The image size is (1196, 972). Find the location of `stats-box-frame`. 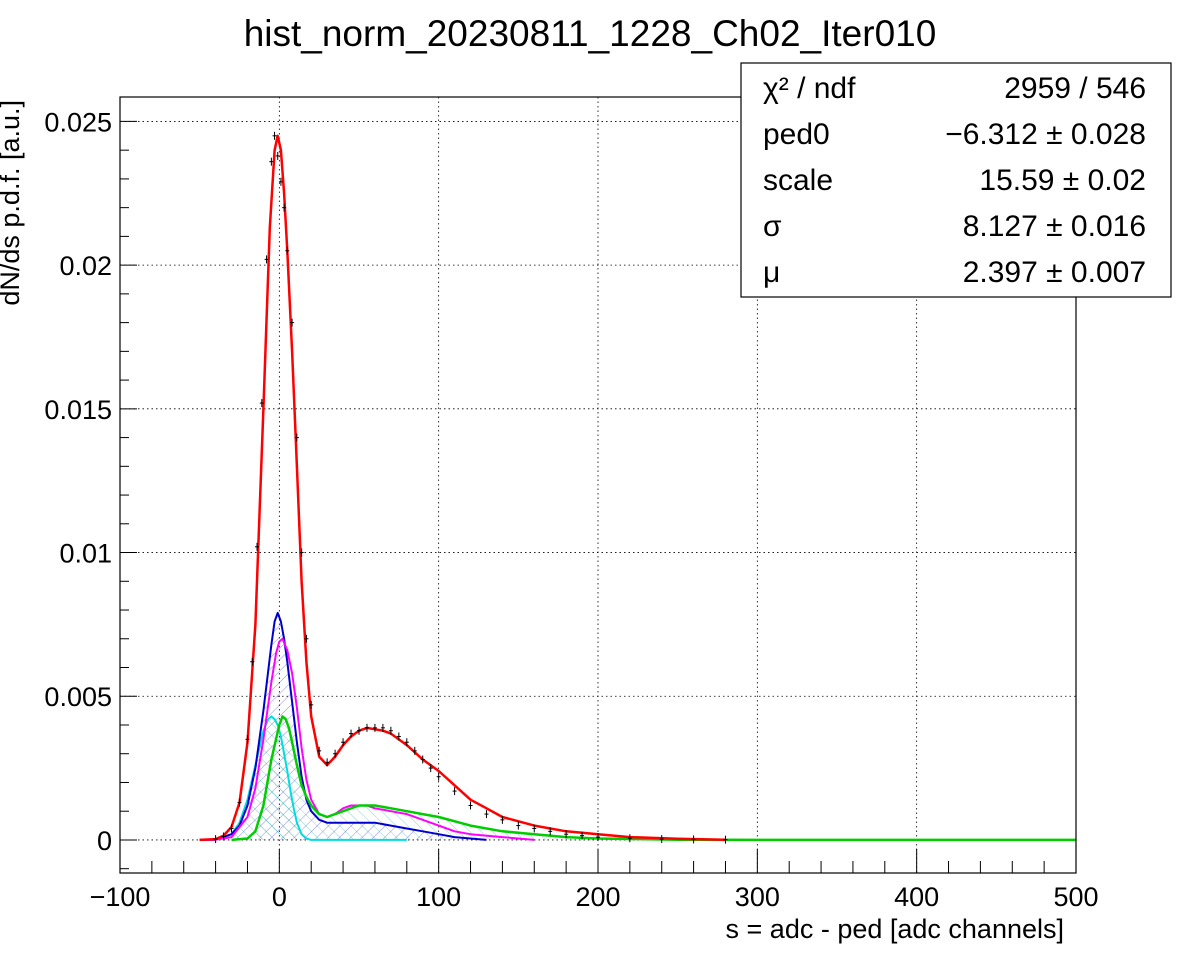

stats-box-frame is located at coordinates (956, 180).